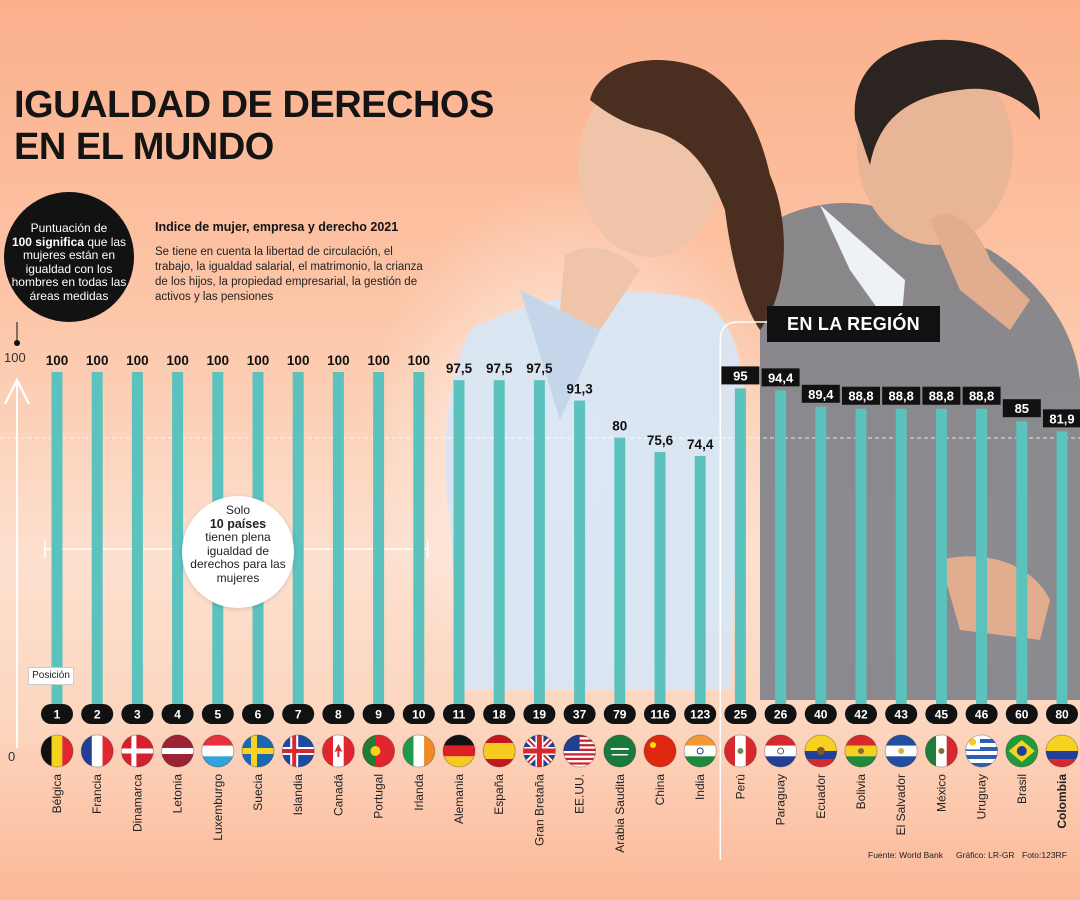  What do you see at coordinates (905, 855) in the screenshot?
I see `source-credit: Fuente: World Bank` at bounding box center [905, 855].